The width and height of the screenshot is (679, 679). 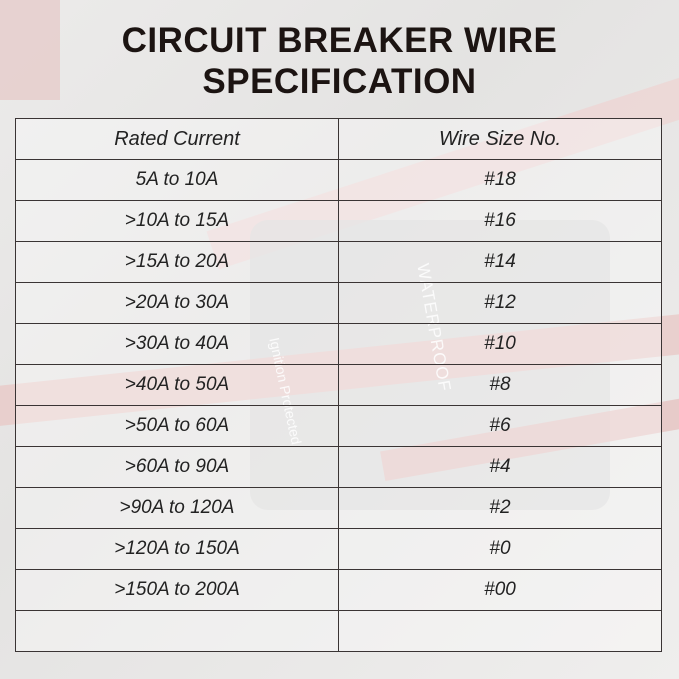 What do you see at coordinates (177, 590) in the screenshot?
I see `rated-current-cell: >150A to 200A` at bounding box center [177, 590].